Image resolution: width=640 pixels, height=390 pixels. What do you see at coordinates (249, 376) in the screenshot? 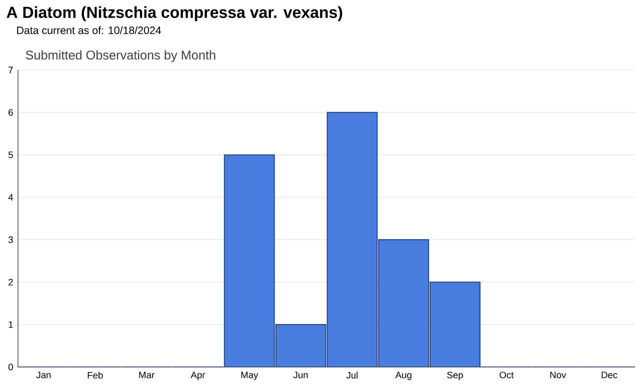
I see `x-tick-label: May` at bounding box center [249, 376].